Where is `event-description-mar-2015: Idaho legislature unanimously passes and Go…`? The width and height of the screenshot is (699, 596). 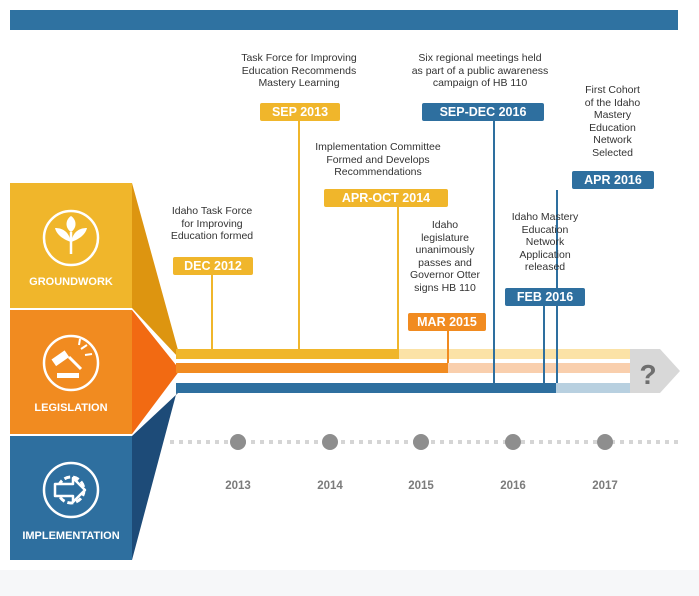 event-description-mar-2015: Idaho legislature unanimously passes and Go… is located at coordinates (445, 256).